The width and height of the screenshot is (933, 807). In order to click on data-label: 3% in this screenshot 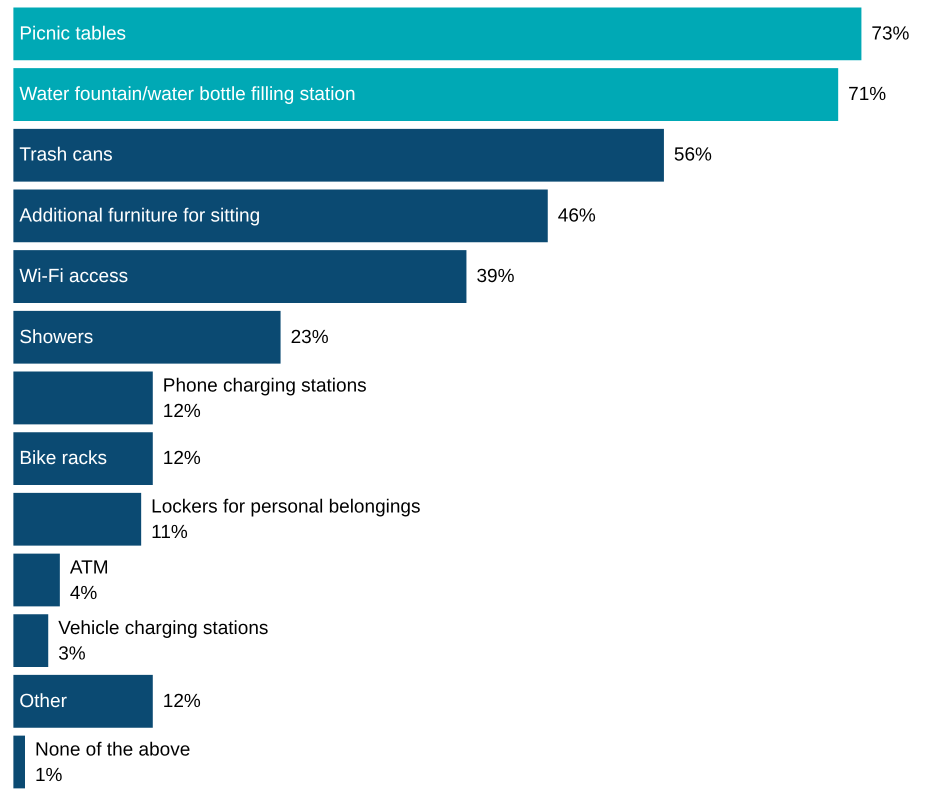, I will do `click(72, 653)`.